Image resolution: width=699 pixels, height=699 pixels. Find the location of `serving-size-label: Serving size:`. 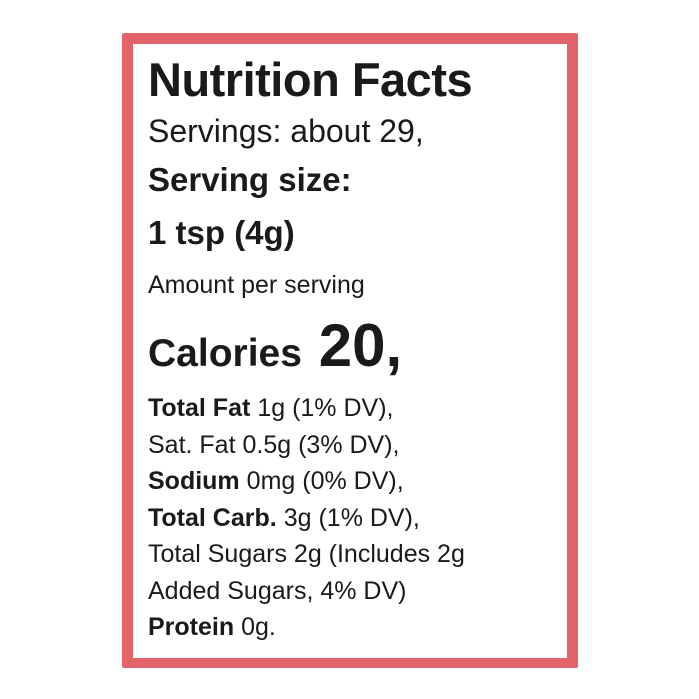

serving-size-label: Serving size: is located at coordinates (250, 179).